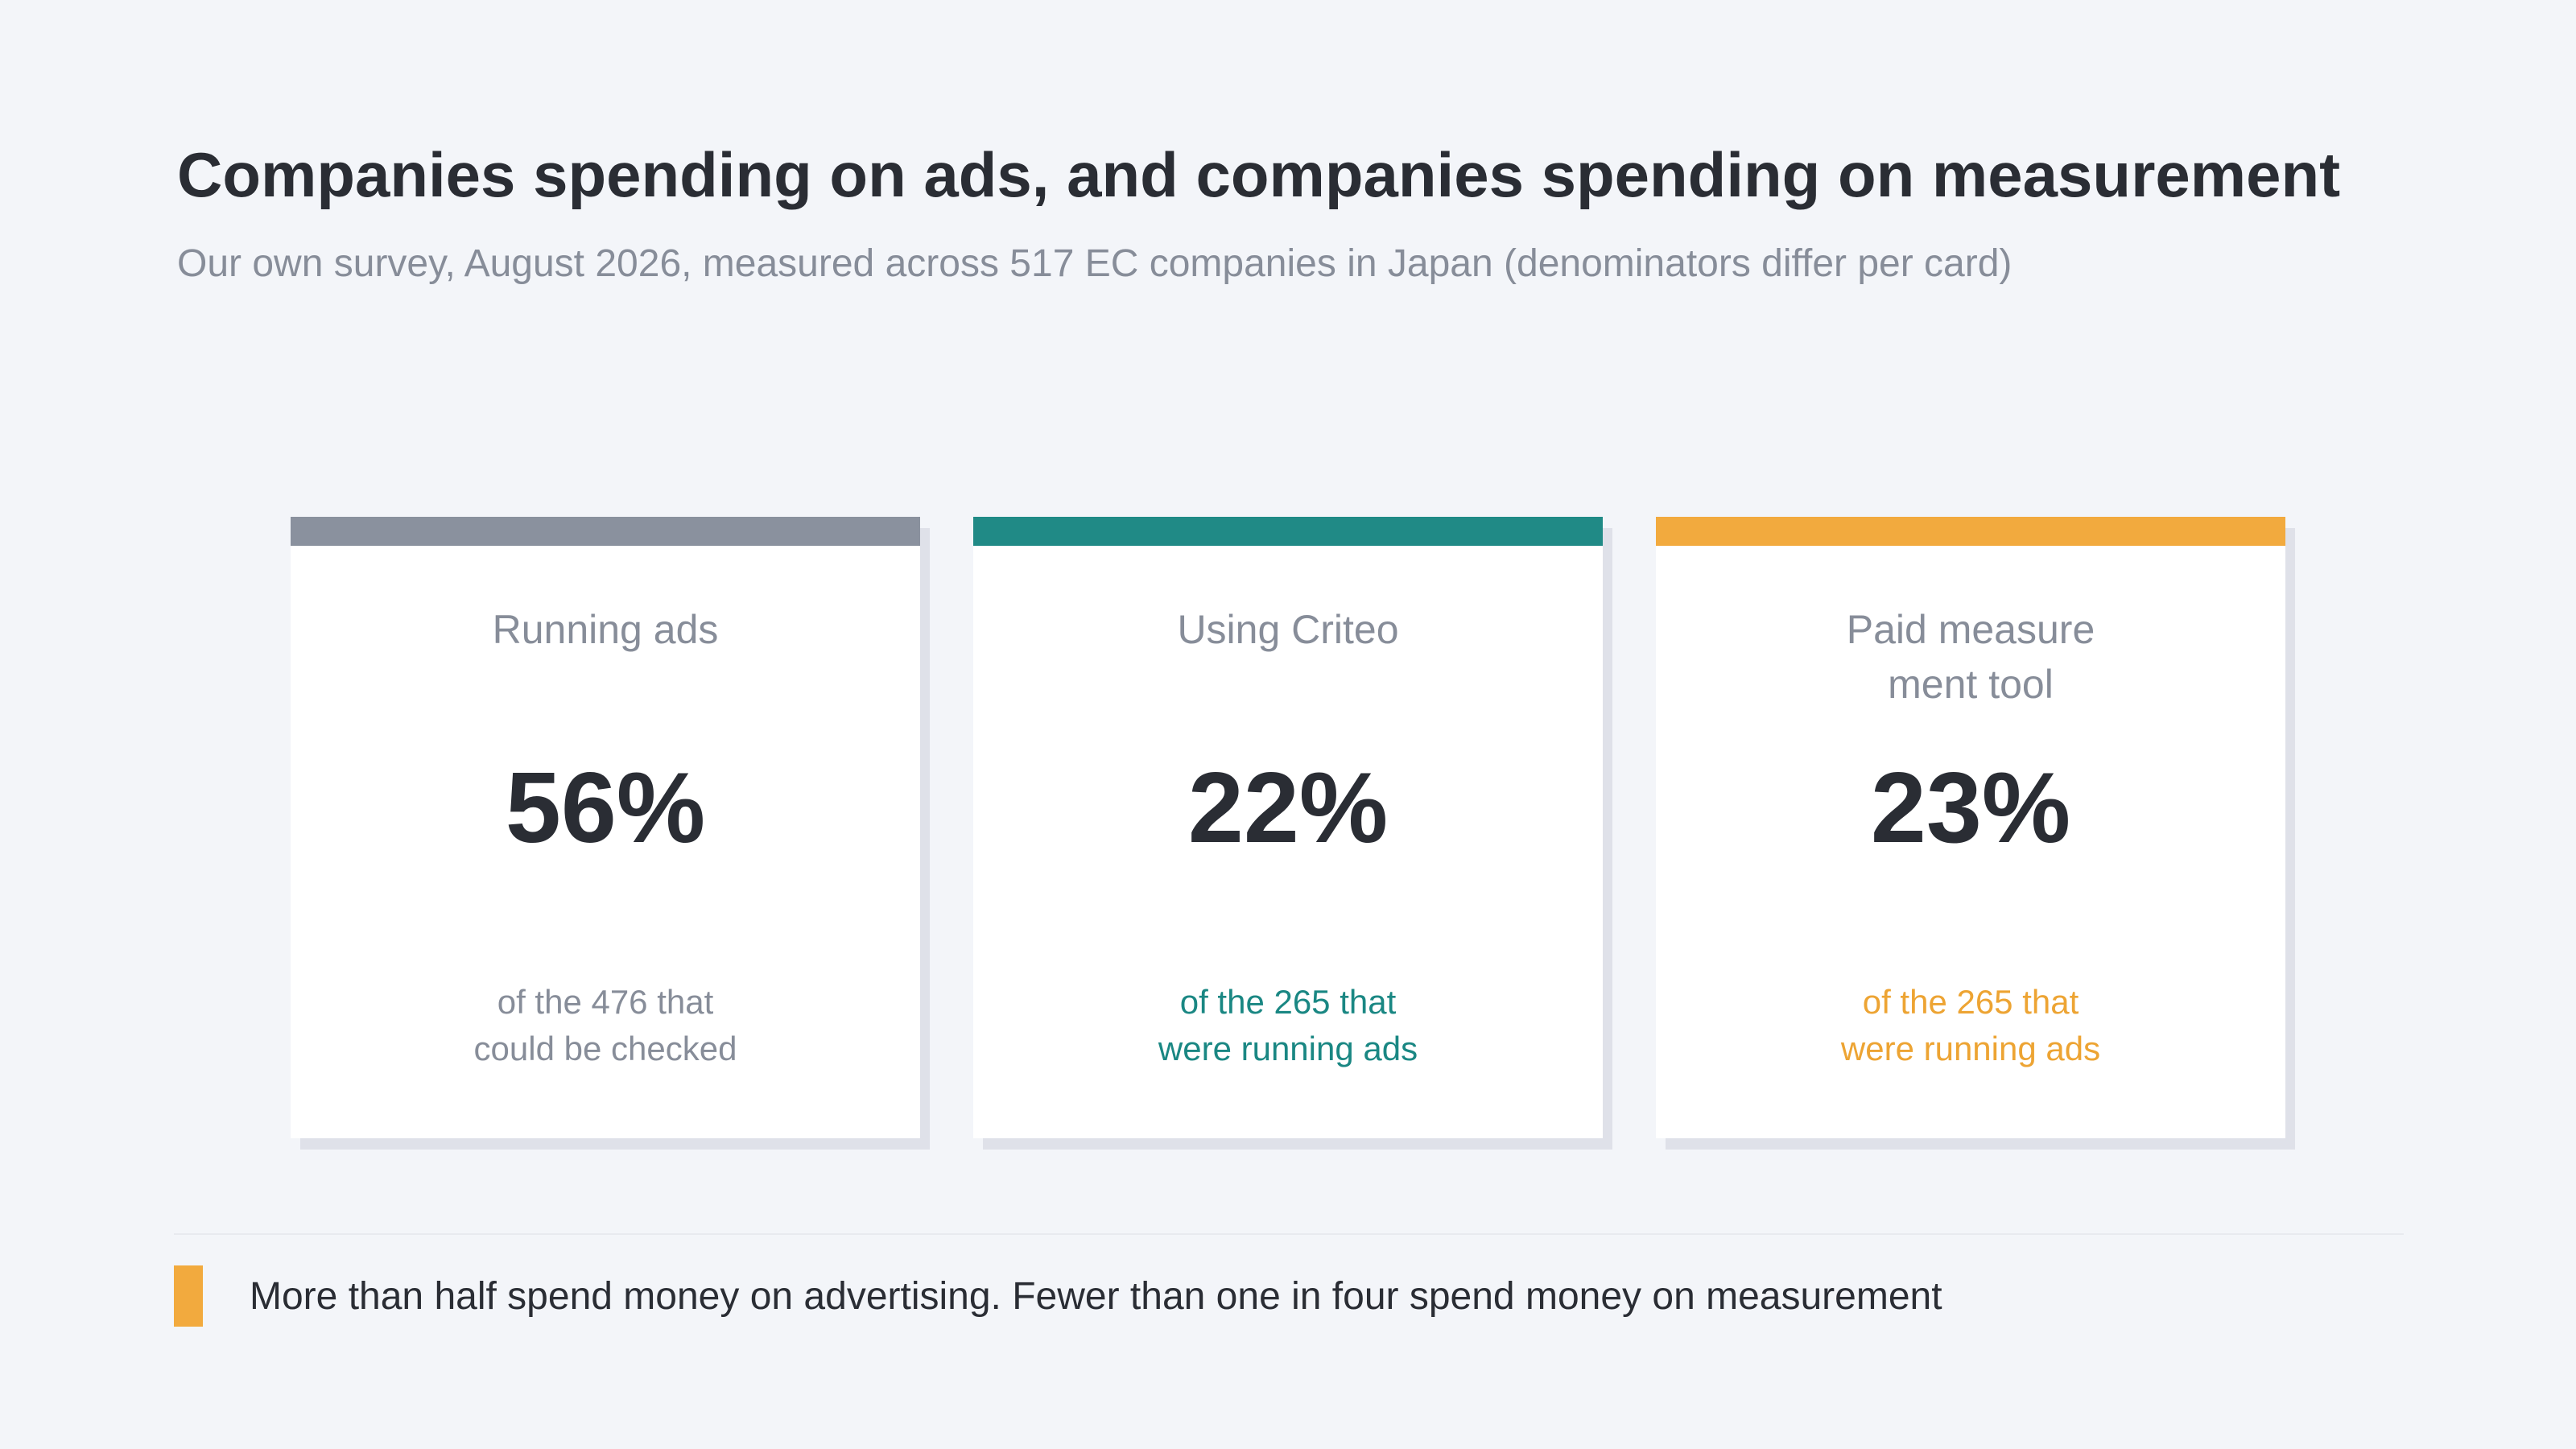  What do you see at coordinates (1288, 629) in the screenshot?
I see `card-label: Using Criteo` at bounding box center [1288, 629].